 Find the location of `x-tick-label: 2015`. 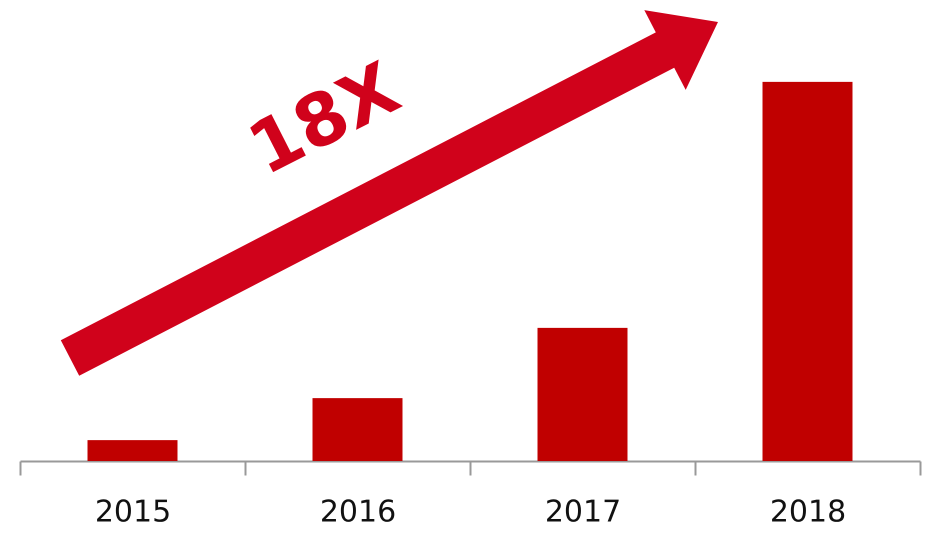

x-tick-label: 2015 is located at coordinates (133, 512).